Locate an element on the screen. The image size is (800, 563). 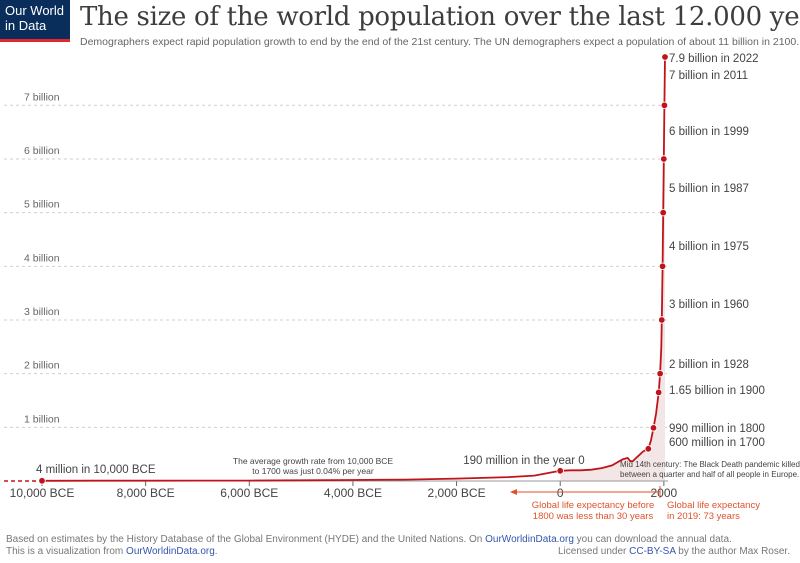
data-label: 6 billion in 1999 is located at coordinates (709, 132).